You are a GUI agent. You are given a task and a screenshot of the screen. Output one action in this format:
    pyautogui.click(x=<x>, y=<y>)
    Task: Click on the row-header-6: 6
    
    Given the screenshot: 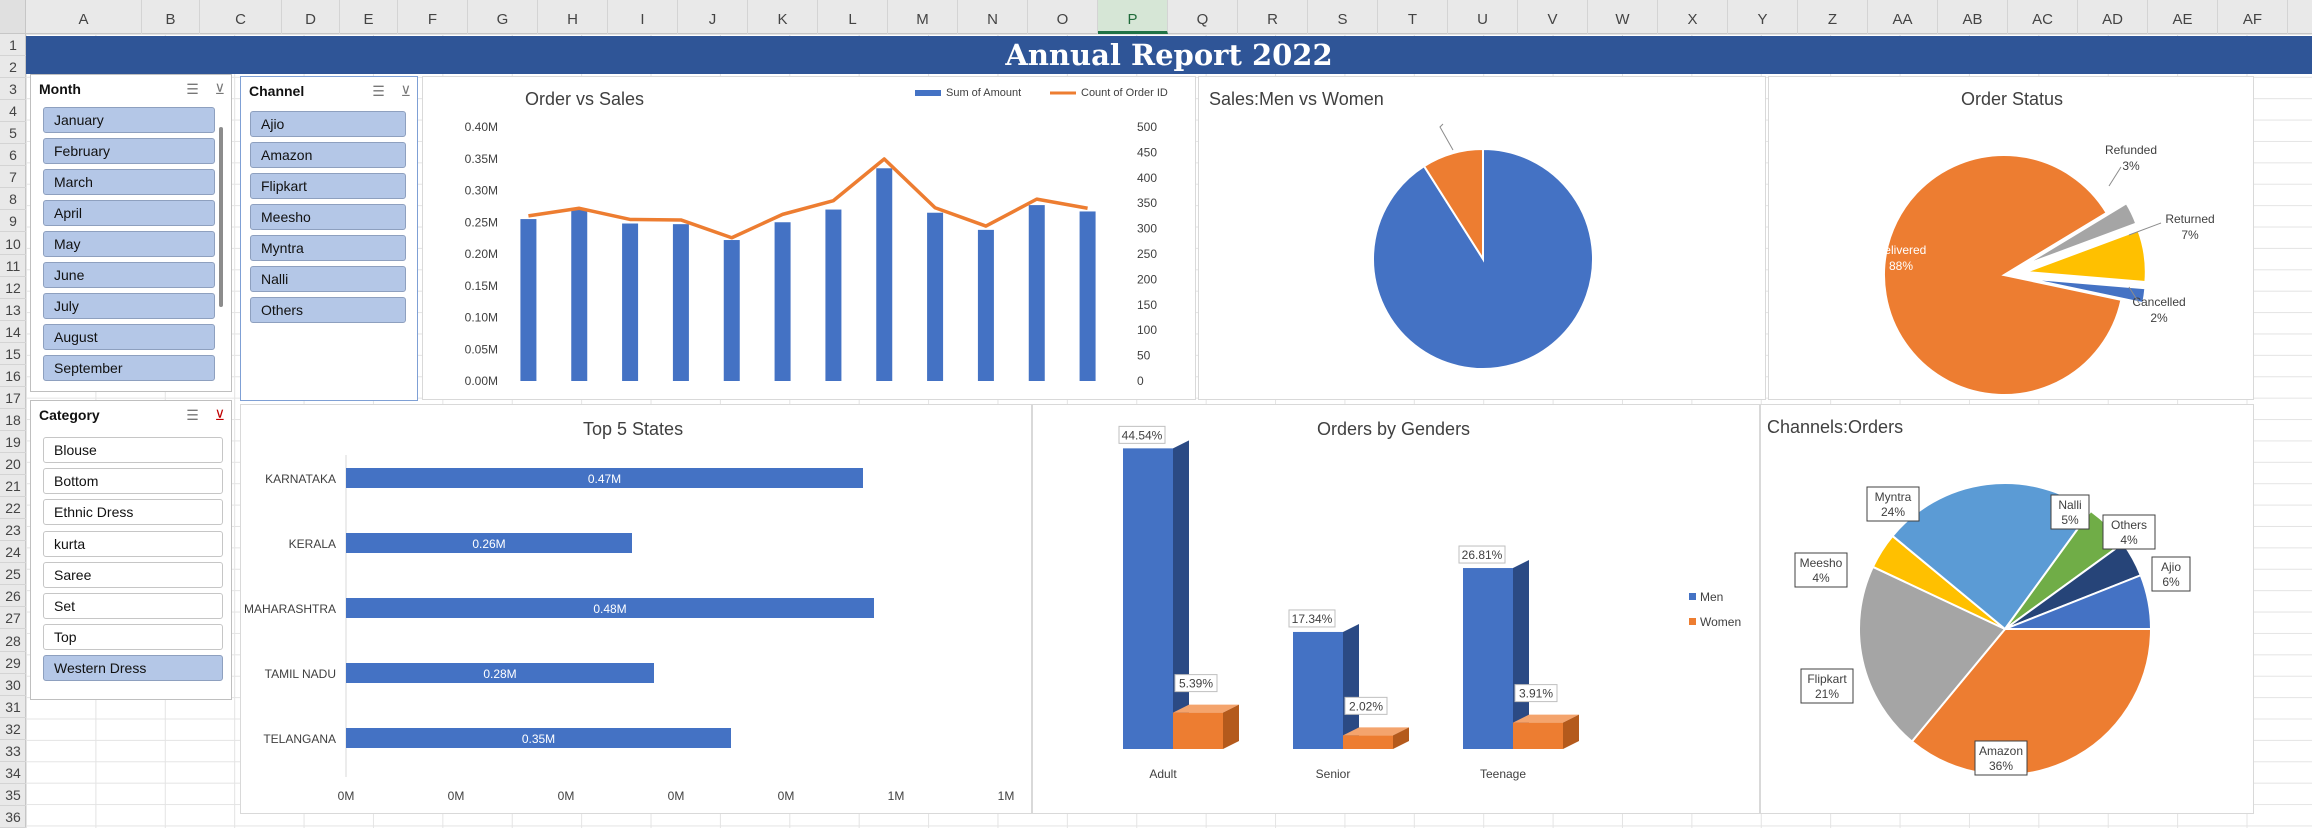 What is the action you would take?
    pyautogui.click(x=13, y=155)
    